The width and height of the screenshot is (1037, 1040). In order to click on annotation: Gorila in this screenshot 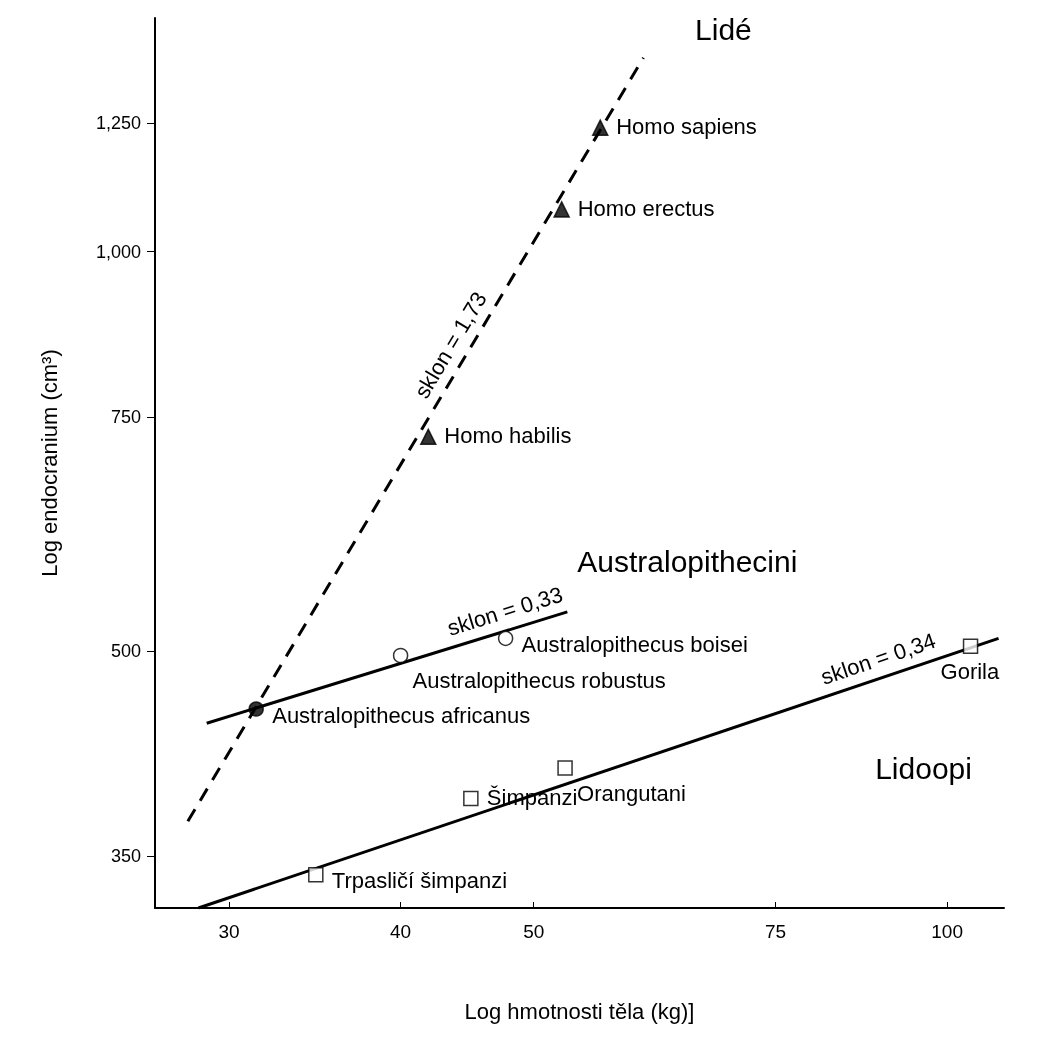, I will do `click(970, 671)`.